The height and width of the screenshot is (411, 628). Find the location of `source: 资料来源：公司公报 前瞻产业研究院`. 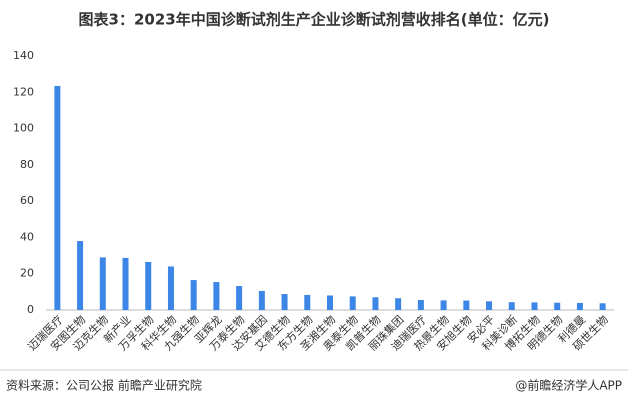

source: 资料来源：公司公报 前瞻产业研究院 is located at coordinates (104, 385).